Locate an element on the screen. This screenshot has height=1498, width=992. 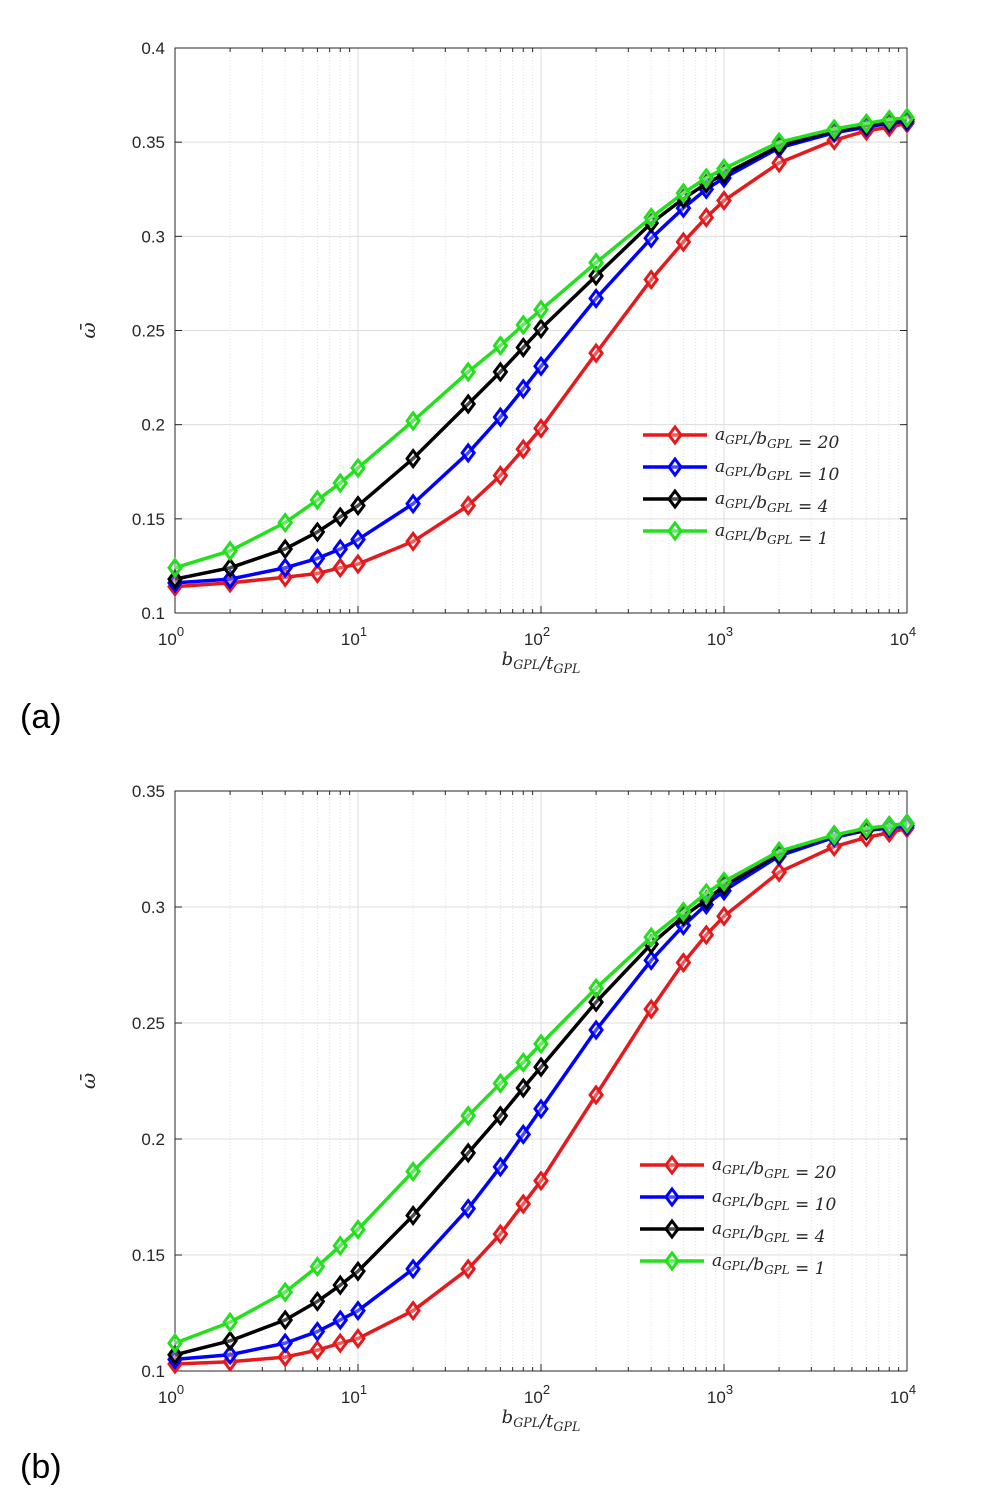
tick-exponent: 4 is located at coordinates (912, 631).